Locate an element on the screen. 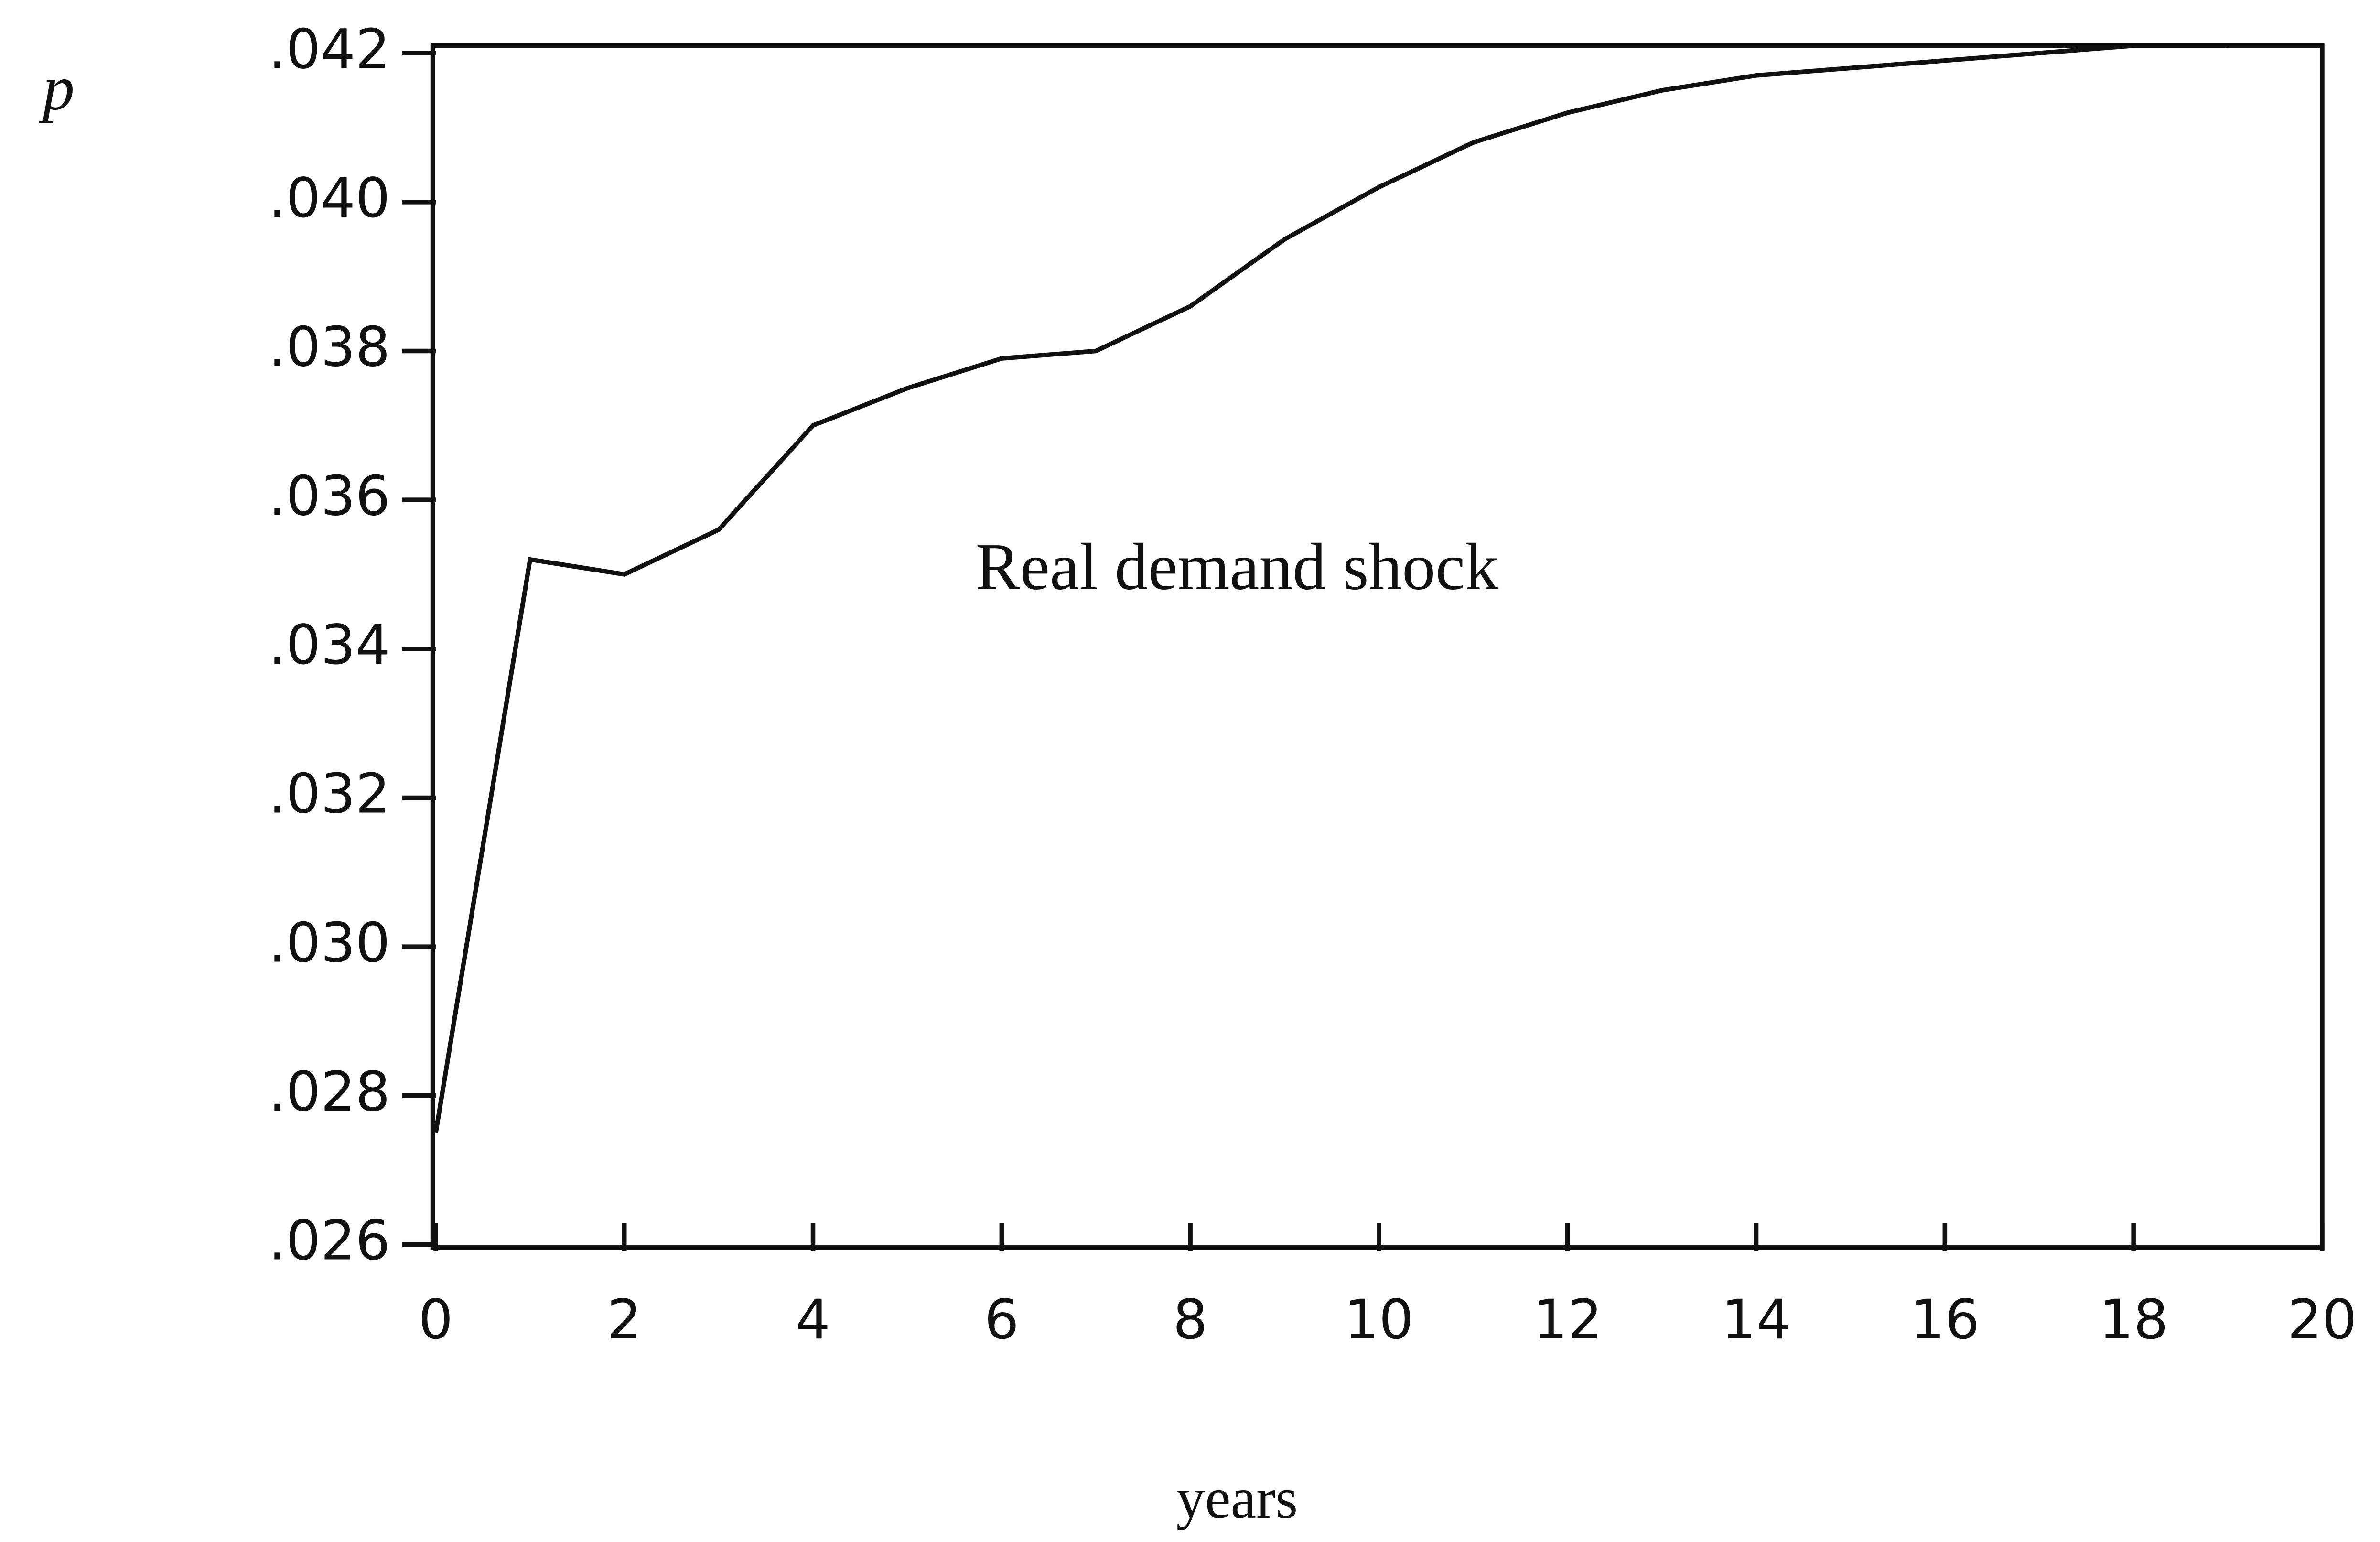 The width and height of the screenshot is (2380, 1542). x-tick-label: 10 is located at coordinates (1378, 1320).